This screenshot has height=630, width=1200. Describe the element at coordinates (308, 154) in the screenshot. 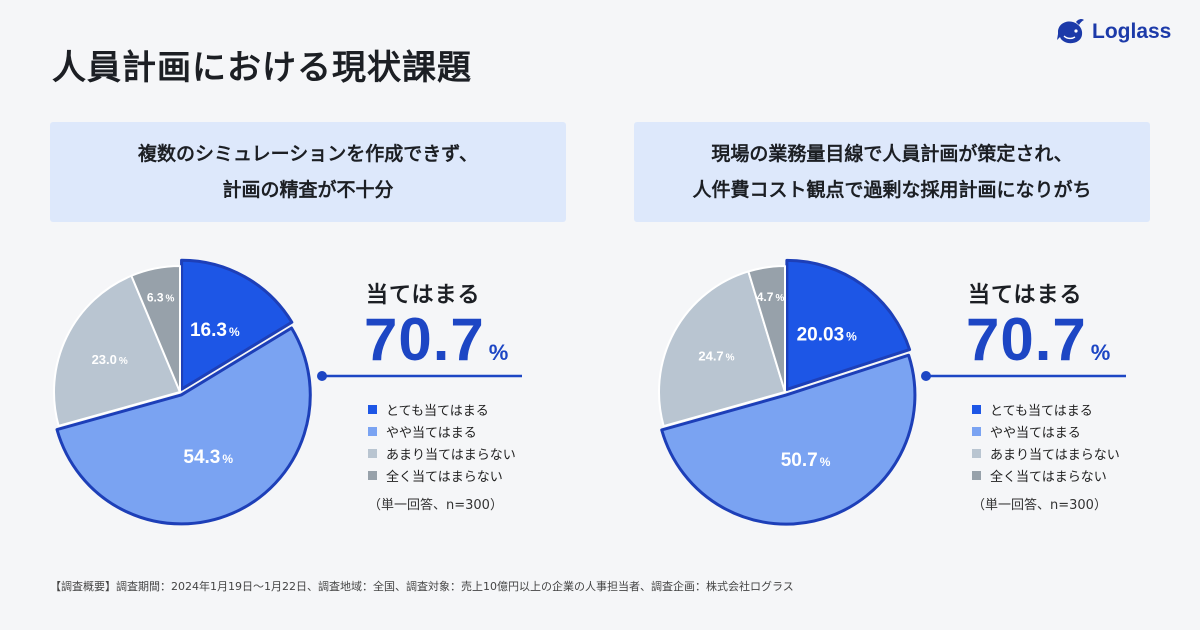

I see `question-line: 複数のシミュレーションを作成できず、` at that location.